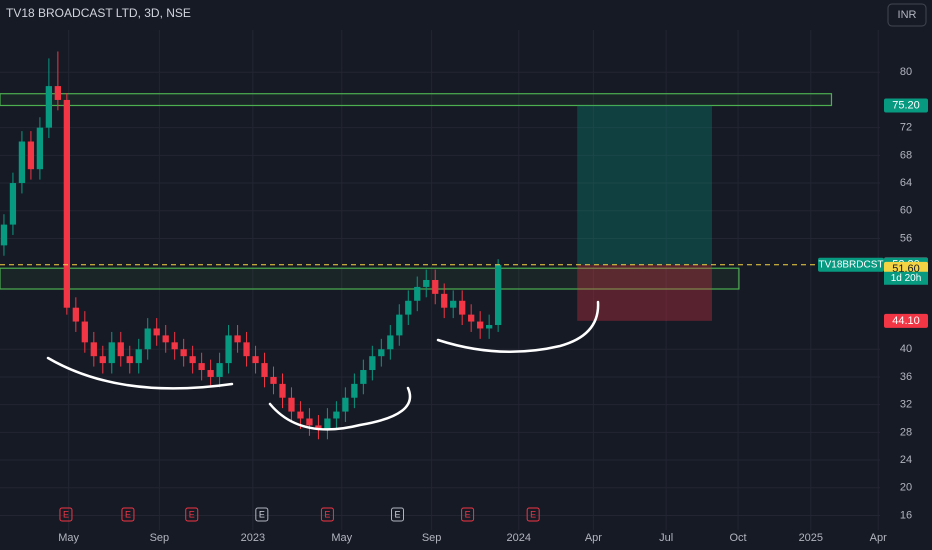 The image size is (932, 550). I want to click on y-tick-label: 40, so click(906, 349).